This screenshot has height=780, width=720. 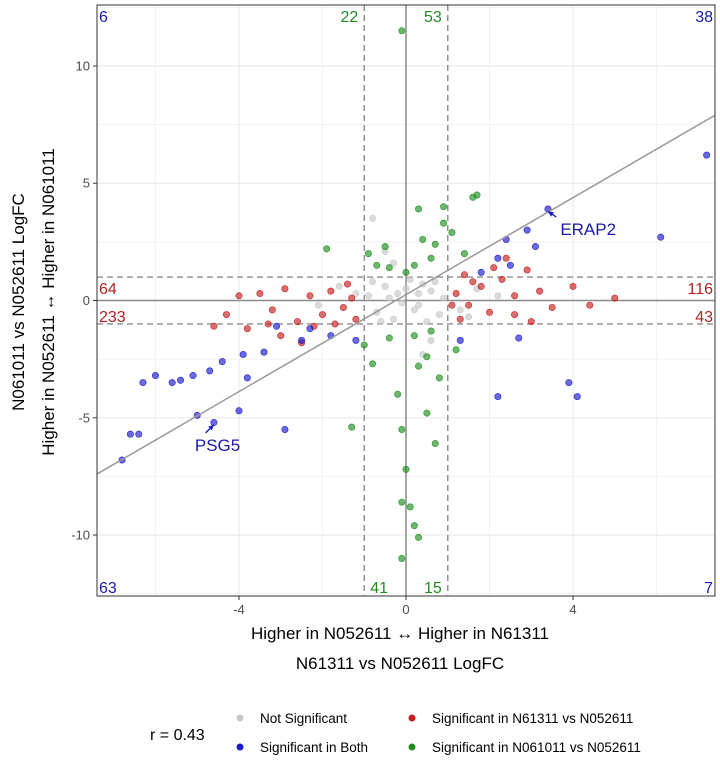 What do you see at coordinates (405, 609) in the screenshot?
I see `x-tick-label: 0` at bounding box center [405, 609].